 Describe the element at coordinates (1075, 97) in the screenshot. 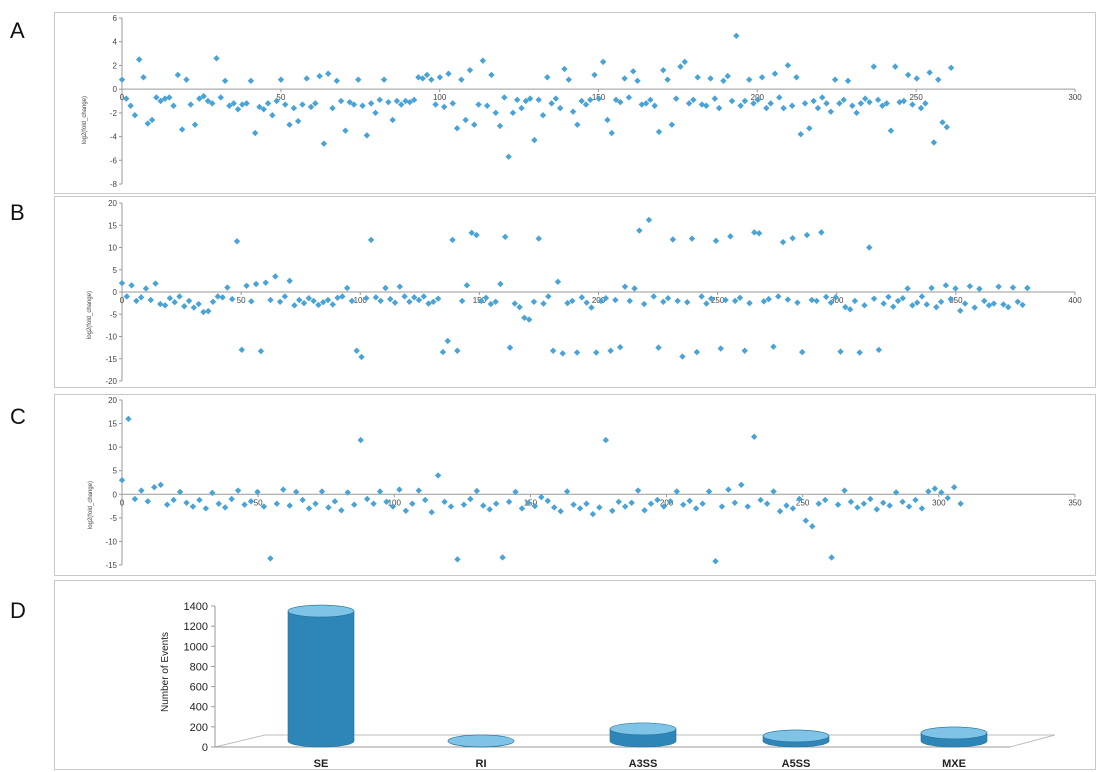

I see `panel-a-x-tick-label: 300` at that location.